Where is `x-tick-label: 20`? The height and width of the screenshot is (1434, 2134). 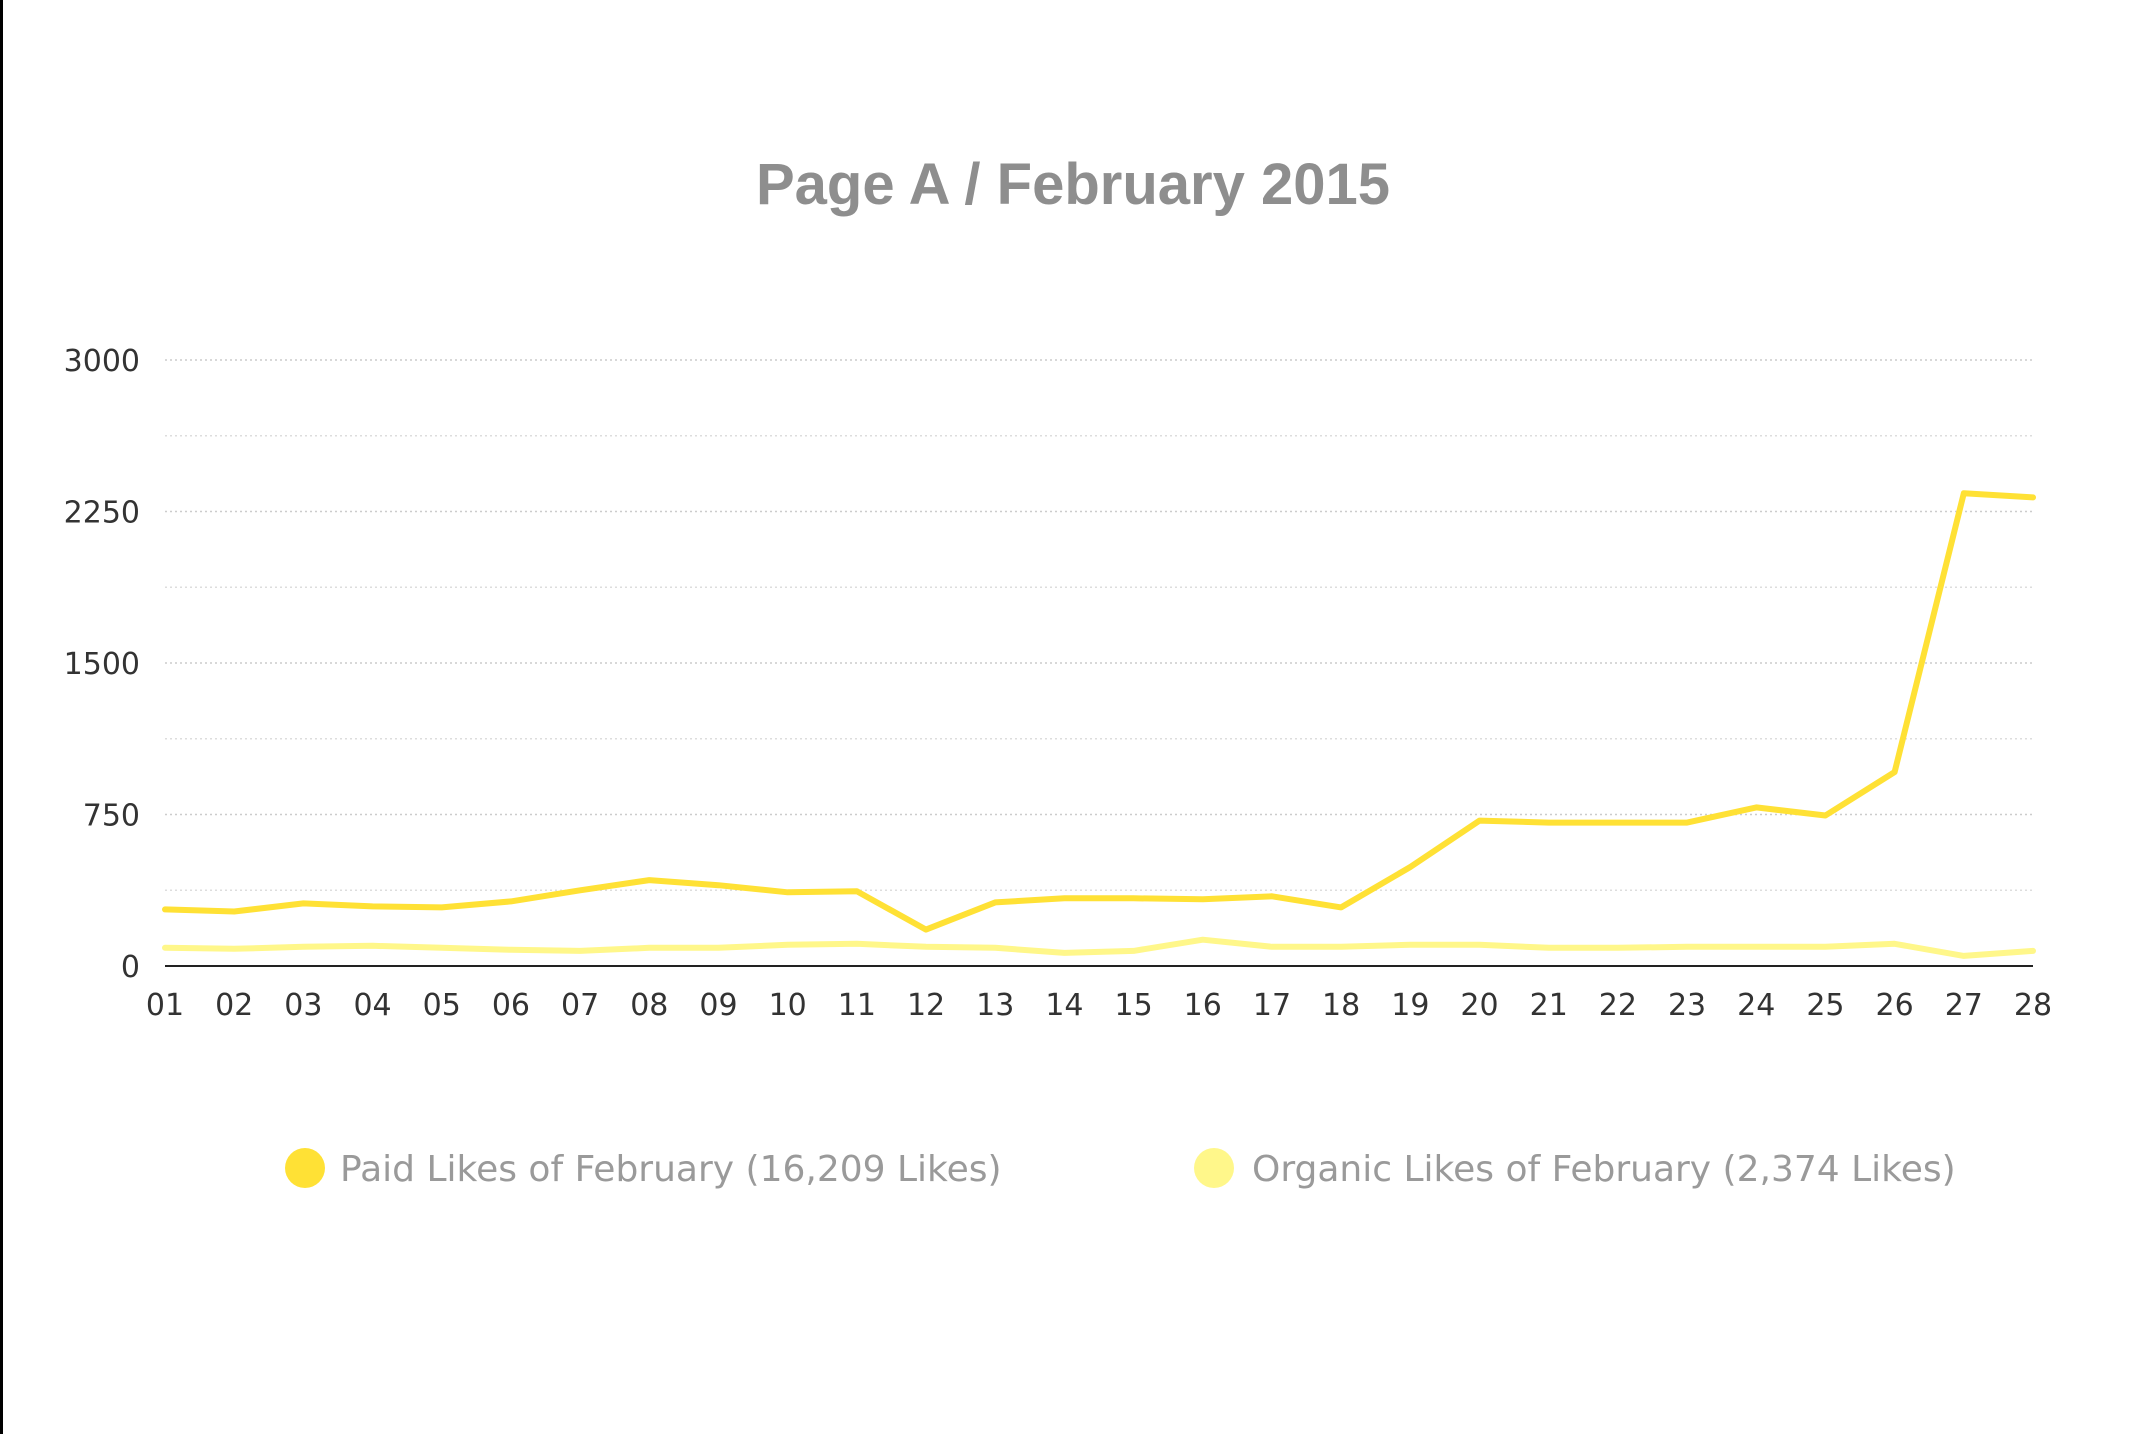
x-tick-label: 20 is located at coordinates (1479, 1005).